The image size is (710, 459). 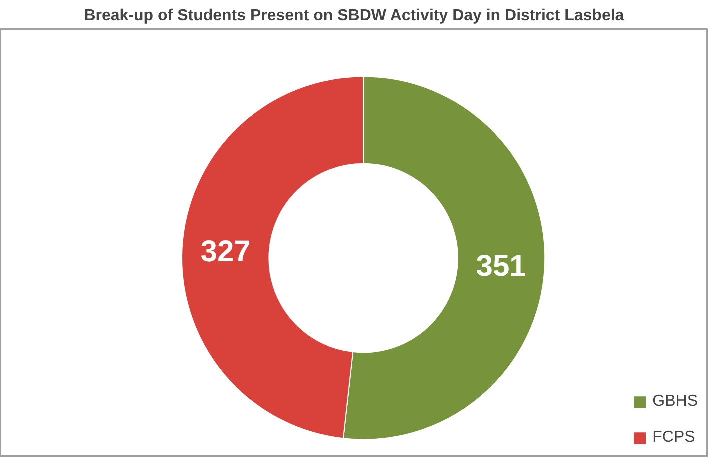 What do you see at coordinates (501, 267) in the screenshot?
I see `data-label: 351` at bounding box center [501, 267].